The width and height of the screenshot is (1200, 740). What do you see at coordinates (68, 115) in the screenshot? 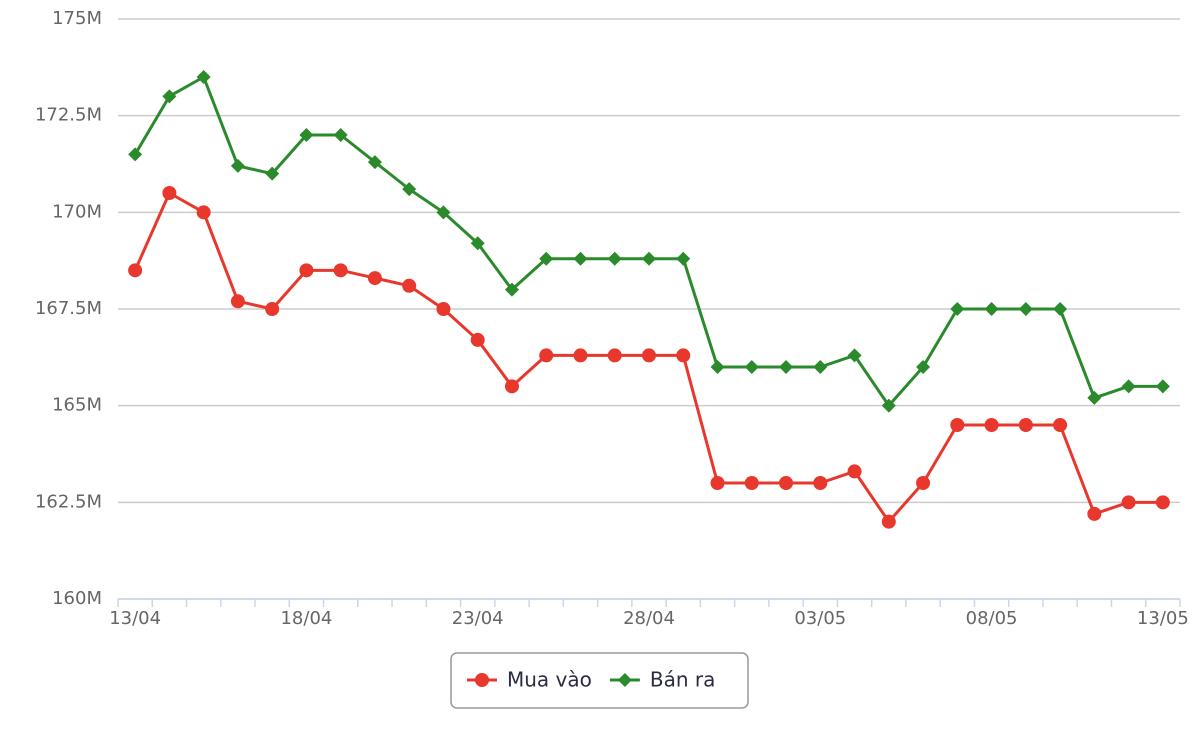
I see `y-tick-label: 172.5M` at bounding box center [68, 115].